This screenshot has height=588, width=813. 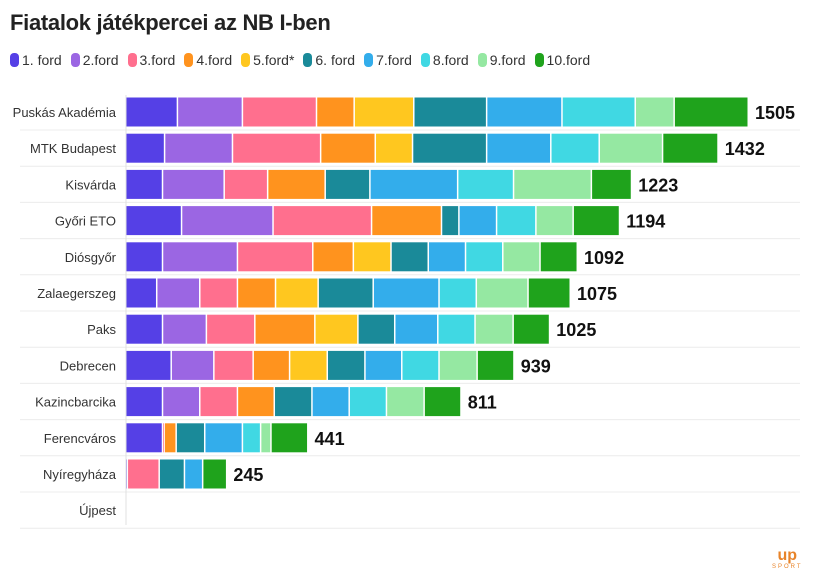 What do you see at coordinates (450, 60) in the screenshot?
I see `legend-label: 8.ford` at bounding box center [450, 60].